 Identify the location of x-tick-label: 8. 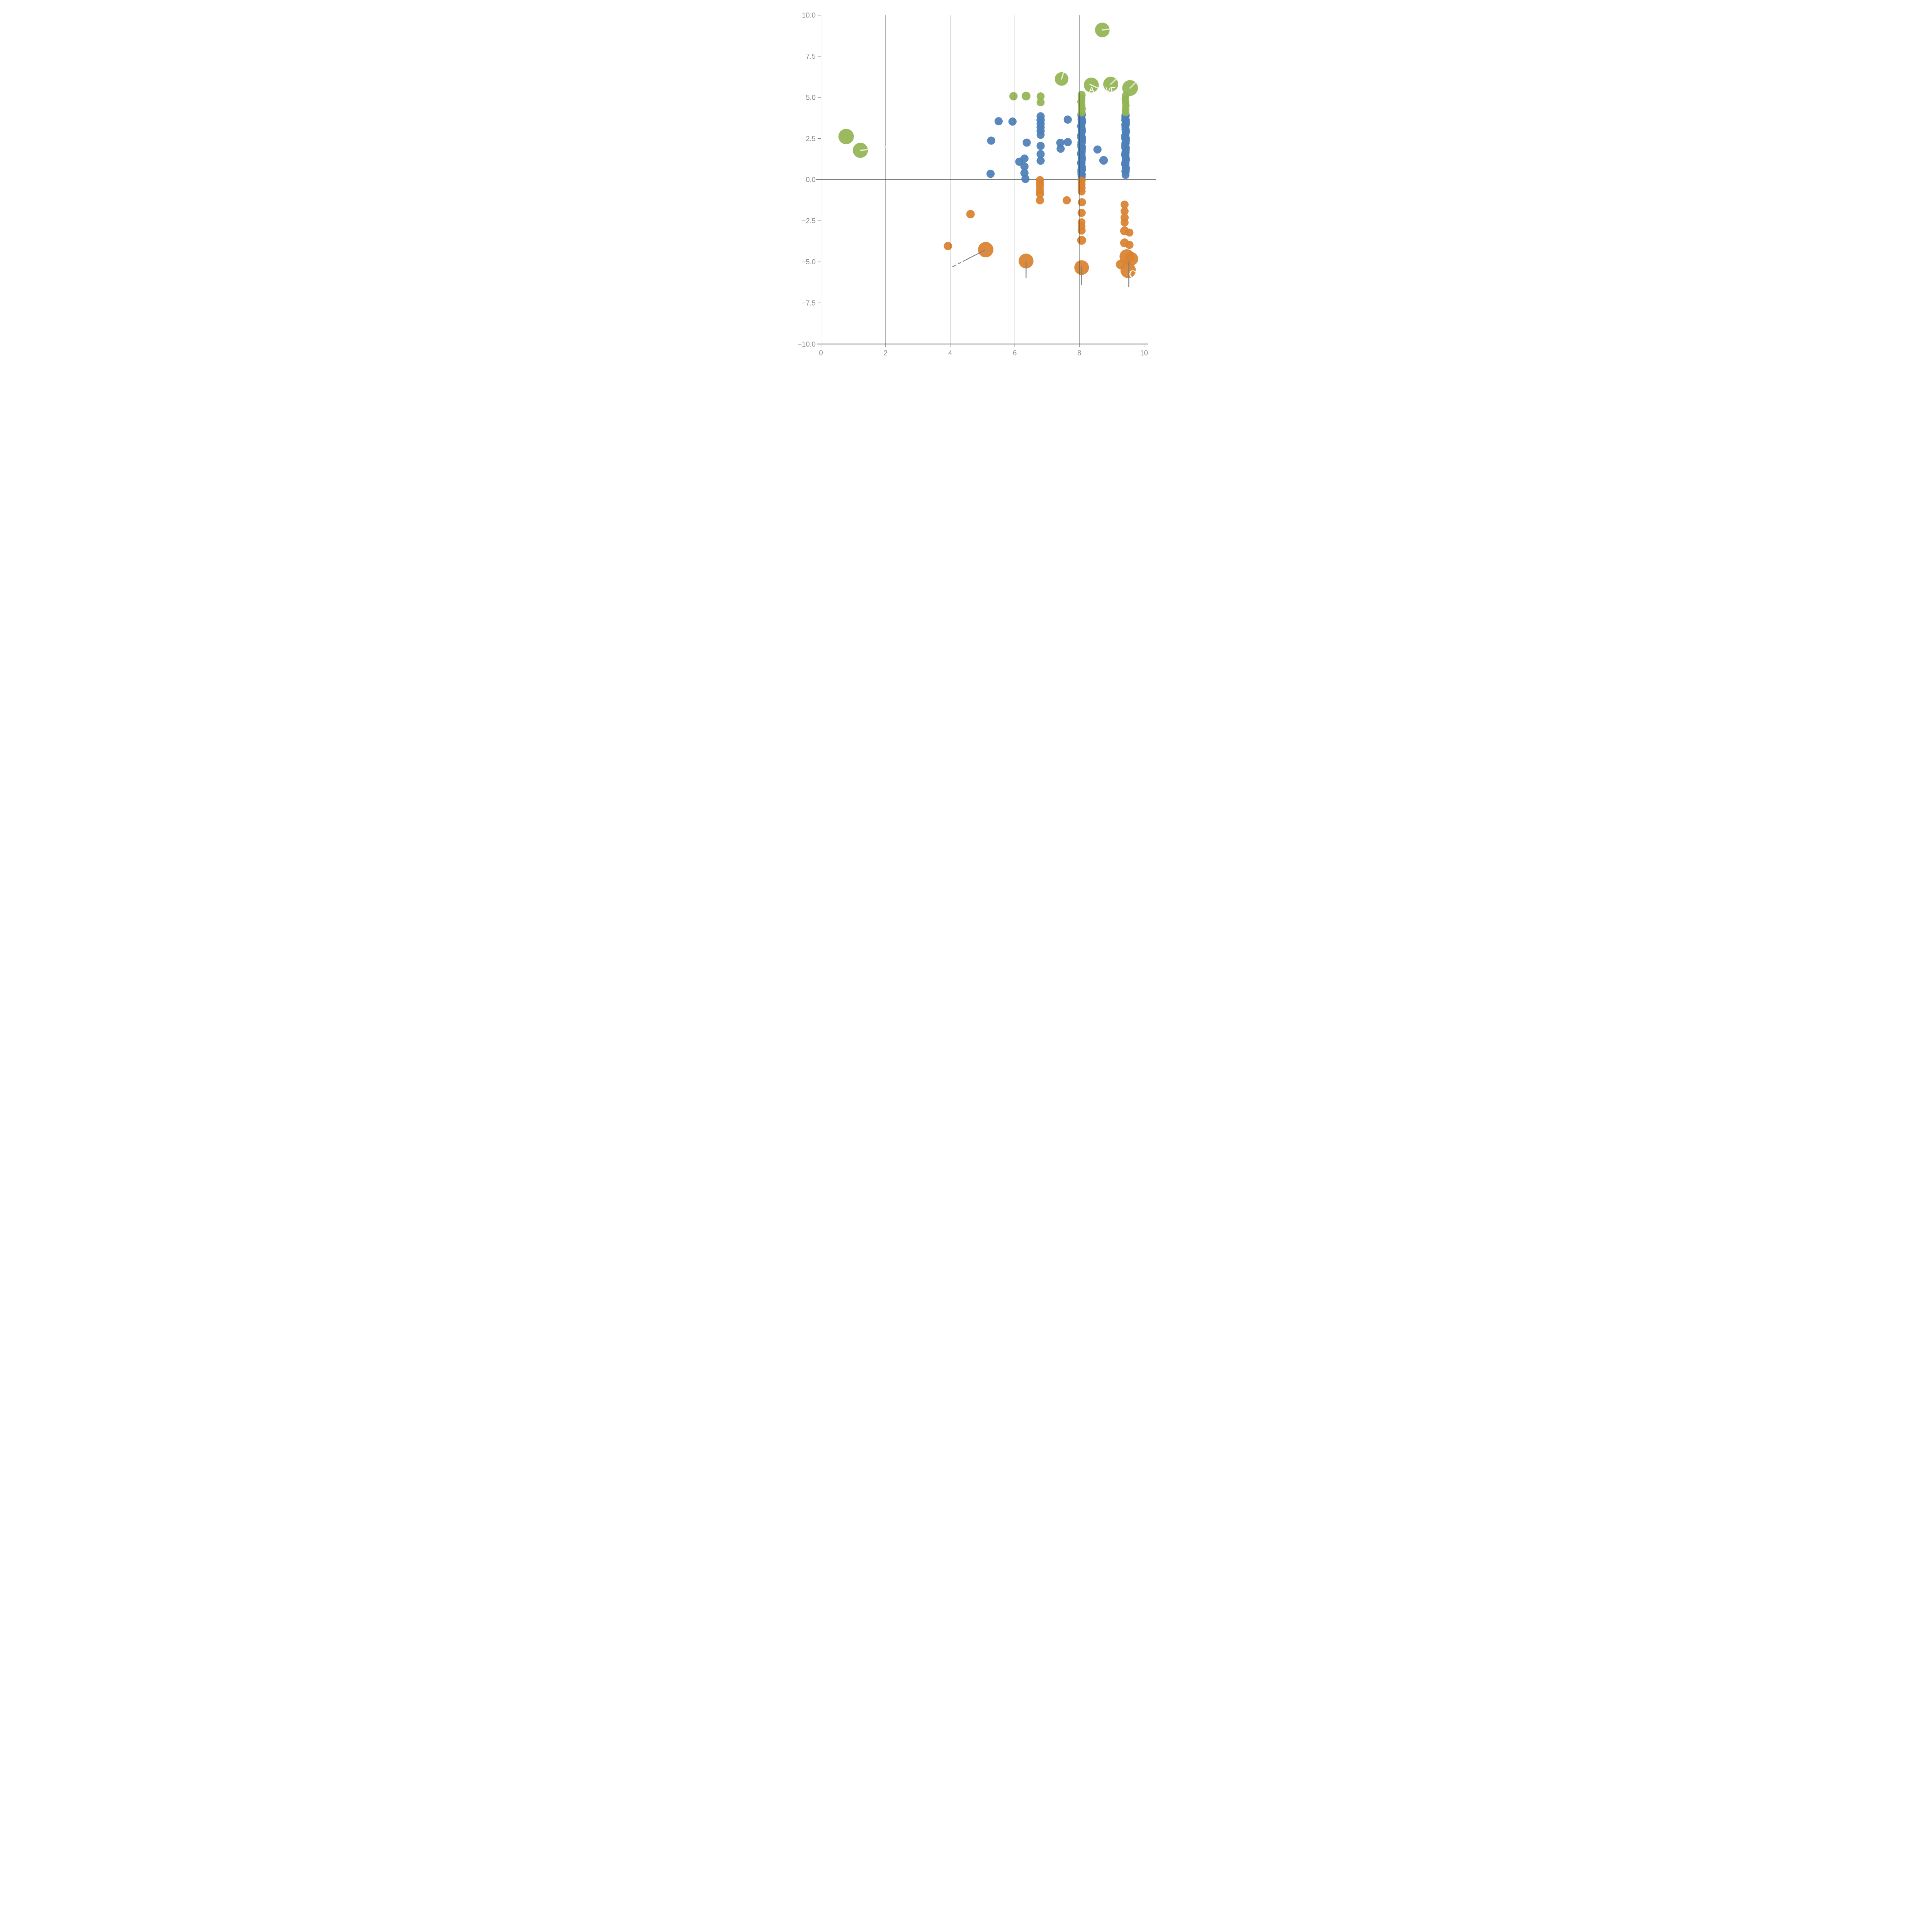
(1079, 353).